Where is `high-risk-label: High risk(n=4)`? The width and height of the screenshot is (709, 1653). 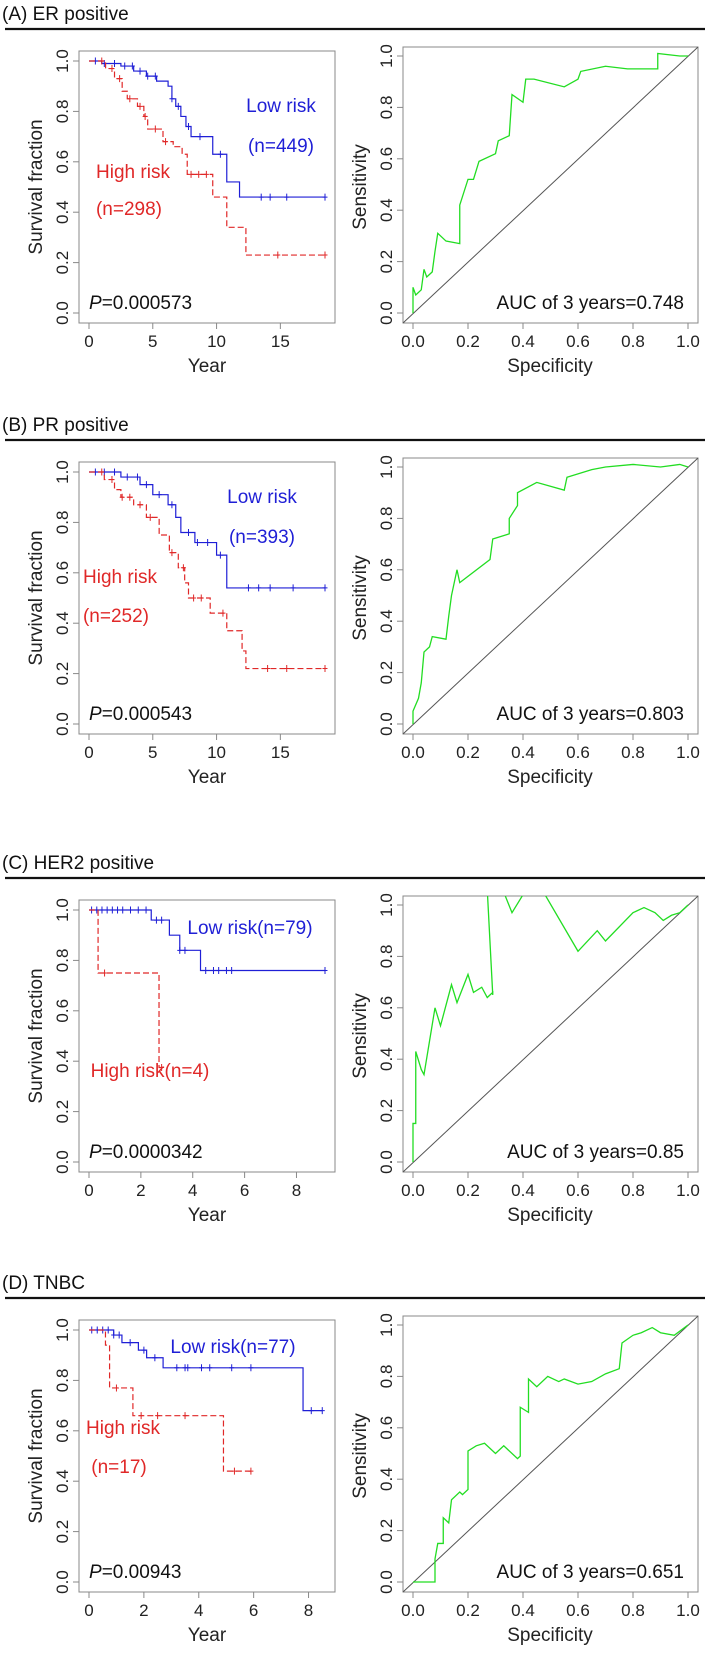 high-risk-label: High risk(n=4) is located at coordinates (150, 1071).